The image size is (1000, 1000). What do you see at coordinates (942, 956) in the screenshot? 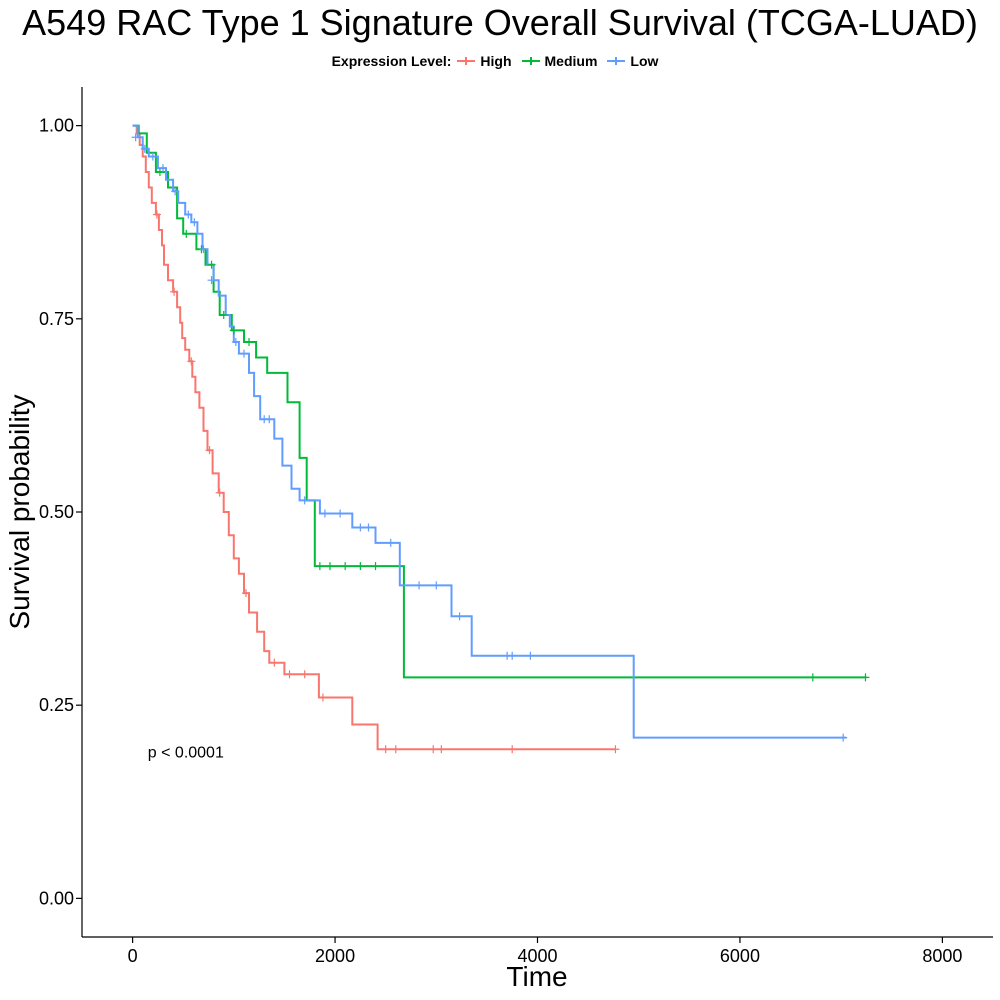
I see `x-tick-label: 8000` at bounding box center [942, 956].